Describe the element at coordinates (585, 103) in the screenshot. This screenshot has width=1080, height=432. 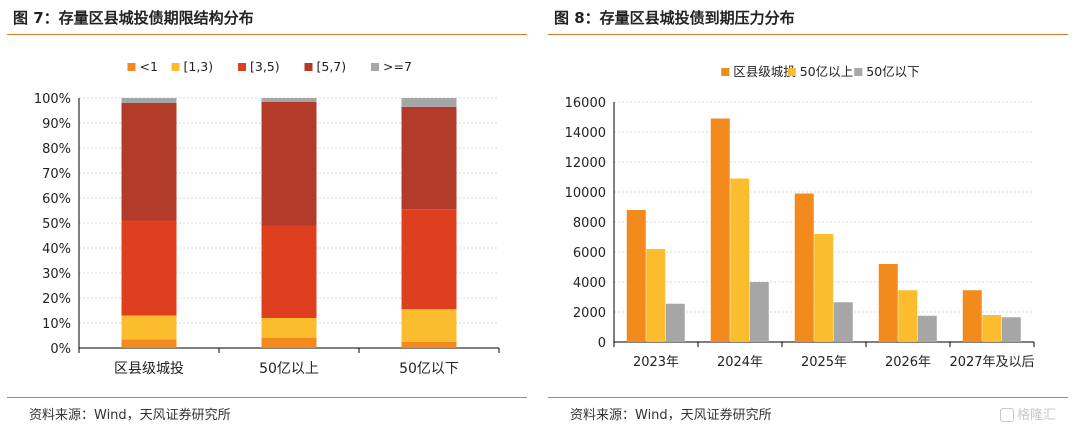
I see `right-y-tick-label: 16000` at that location.